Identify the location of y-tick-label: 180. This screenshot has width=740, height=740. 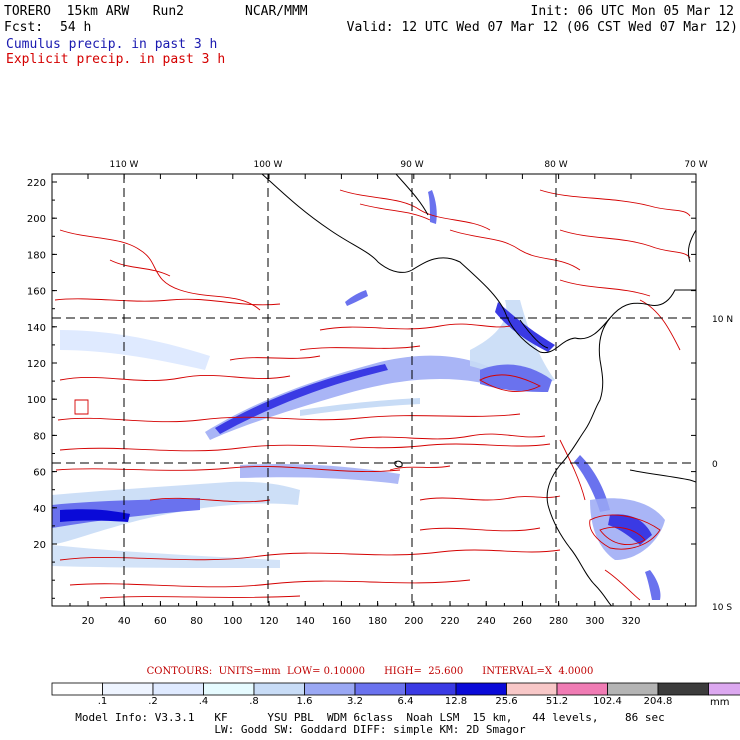
(36, 255).